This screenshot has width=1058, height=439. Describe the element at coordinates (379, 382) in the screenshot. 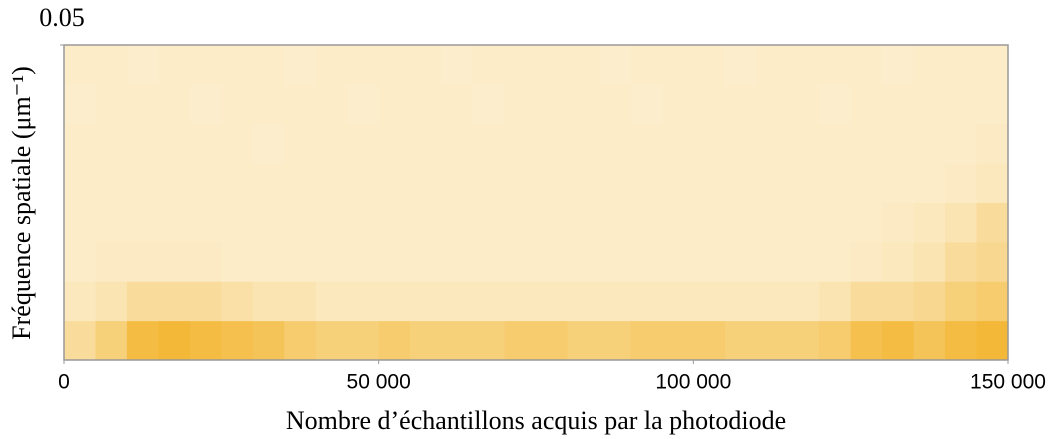

I see `x-tick-label: 50 000` at that location.